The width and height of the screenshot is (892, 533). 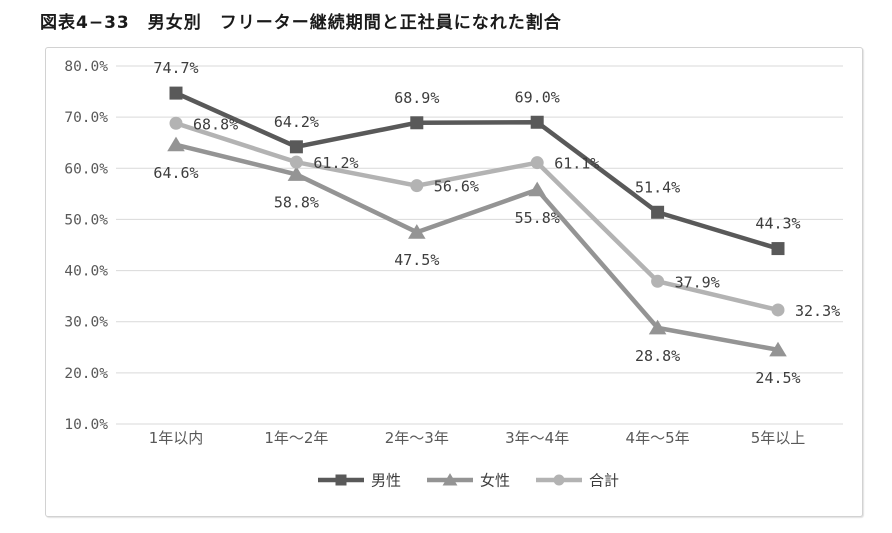 I want to click on data-label-total: 56.6%, so click(x=456, y=187).